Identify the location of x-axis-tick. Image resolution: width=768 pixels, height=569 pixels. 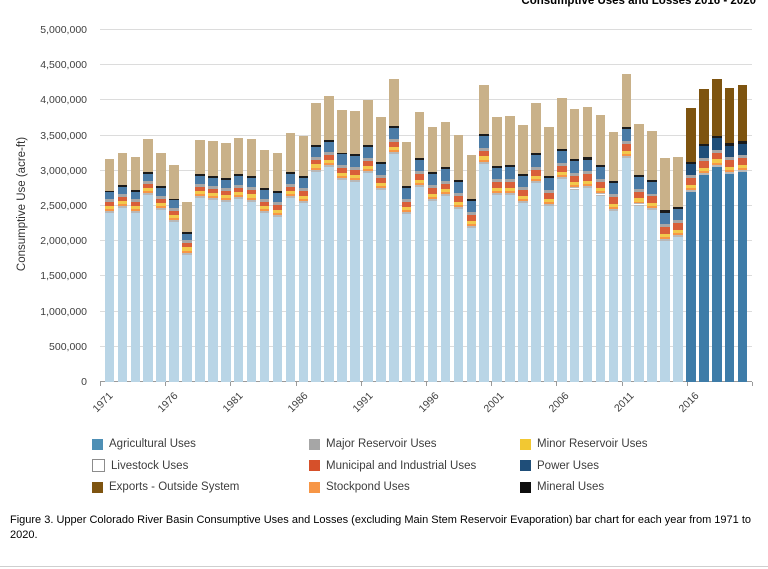
(687, 384).